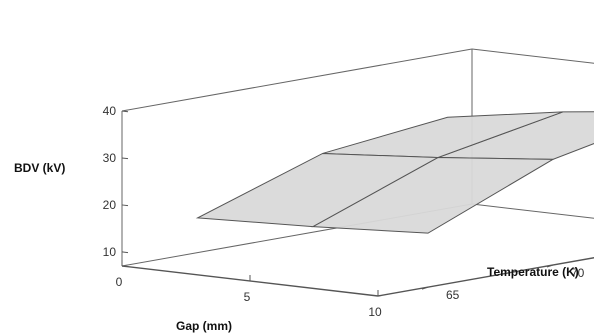 This screenshot has height=333, width=594. I want to click on y-tick-label: 65, so click(453, 295).